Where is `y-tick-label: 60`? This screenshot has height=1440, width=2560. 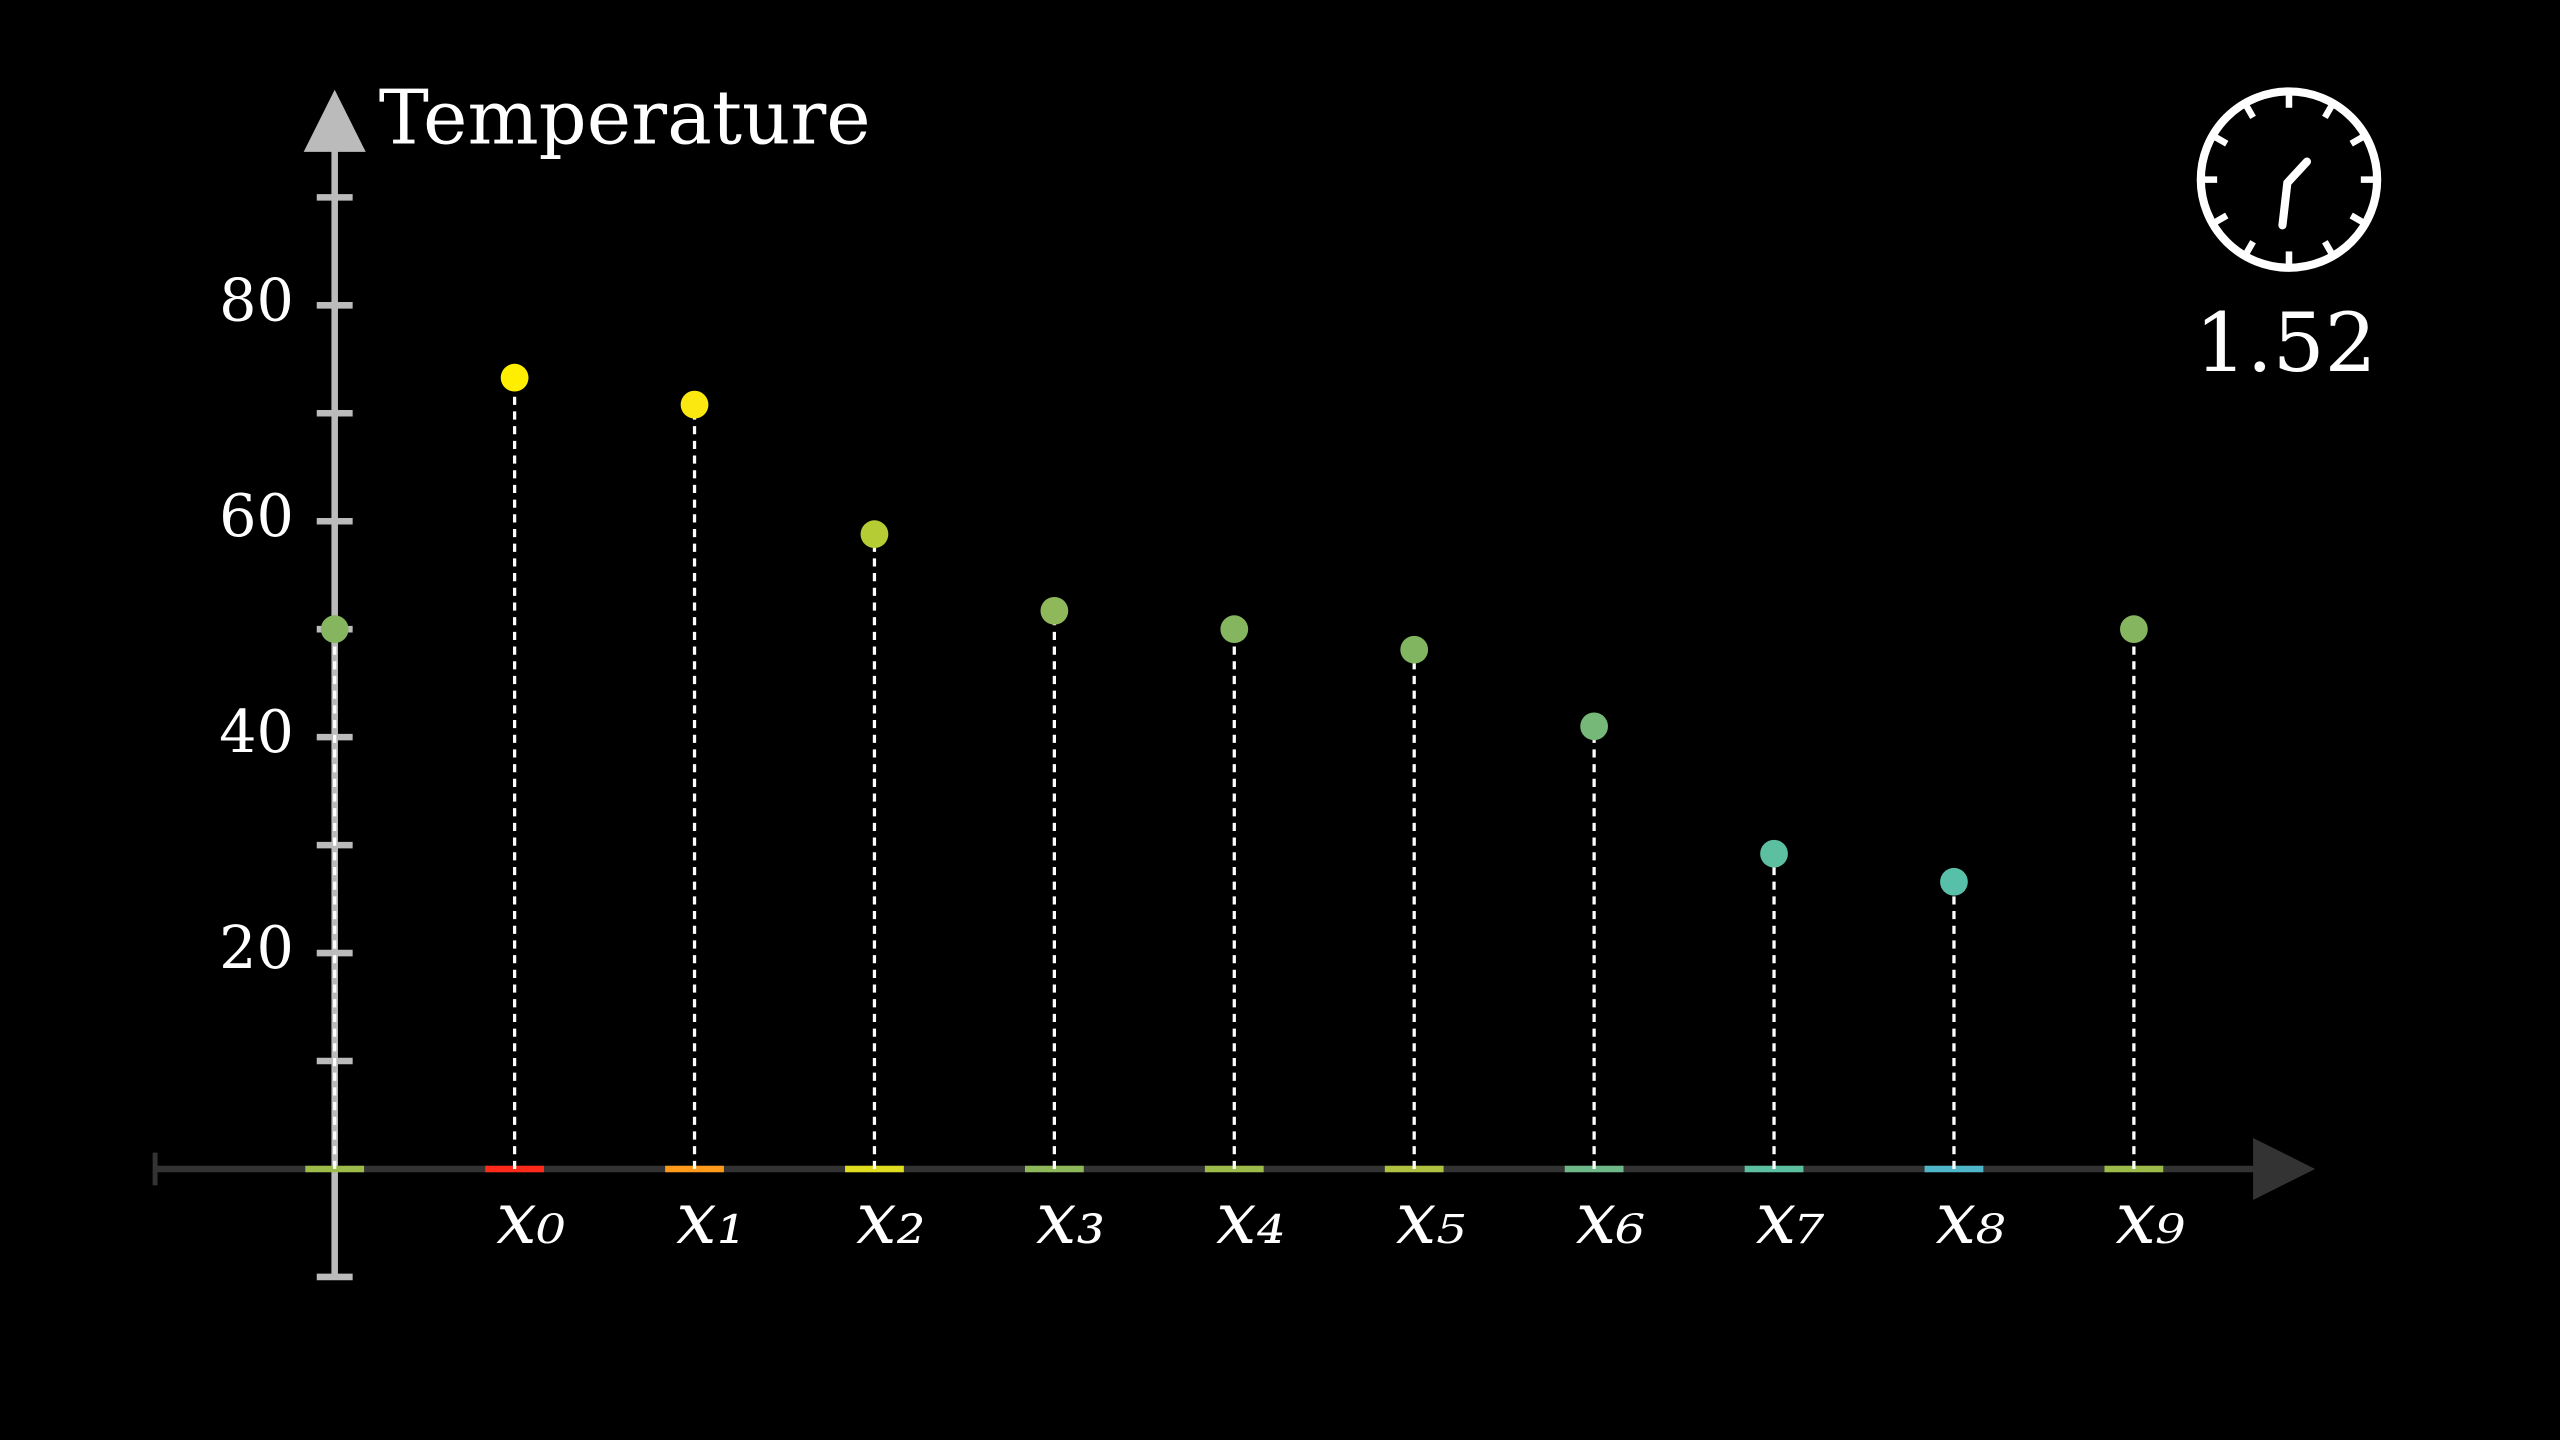 y-tick-label: 60 is located at coordinates (256, 515).